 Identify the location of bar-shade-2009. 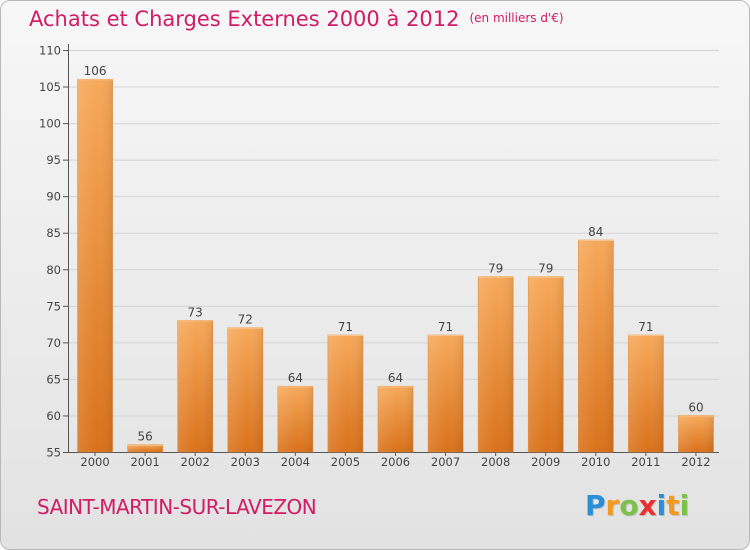
(546, 364).